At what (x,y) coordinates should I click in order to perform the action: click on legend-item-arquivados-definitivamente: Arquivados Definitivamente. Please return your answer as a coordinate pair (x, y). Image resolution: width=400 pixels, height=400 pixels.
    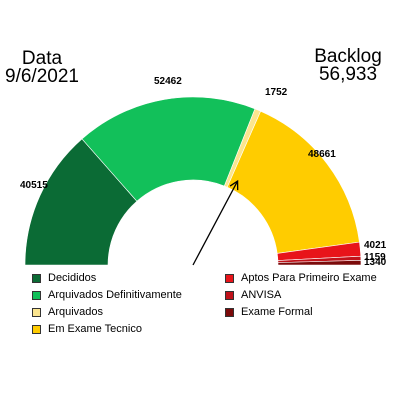
    Looking at the image, I should click on (107, 295).